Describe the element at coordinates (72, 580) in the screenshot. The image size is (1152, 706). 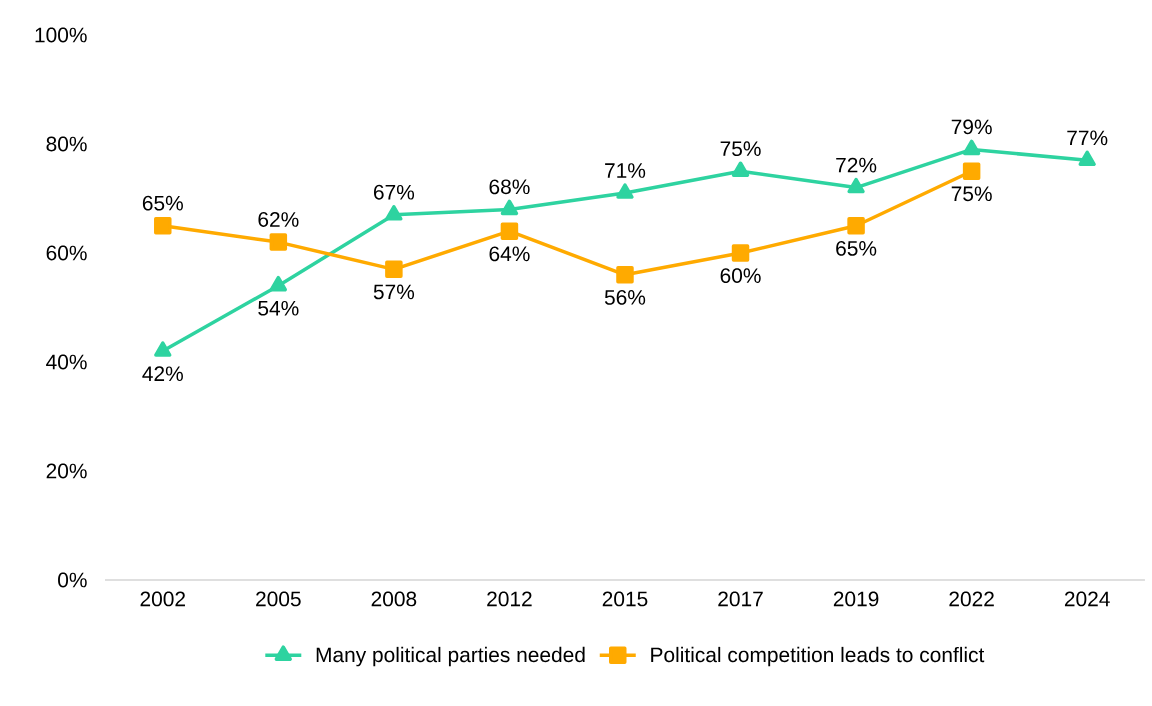
I see `y-tick-label: 0%` at that location.